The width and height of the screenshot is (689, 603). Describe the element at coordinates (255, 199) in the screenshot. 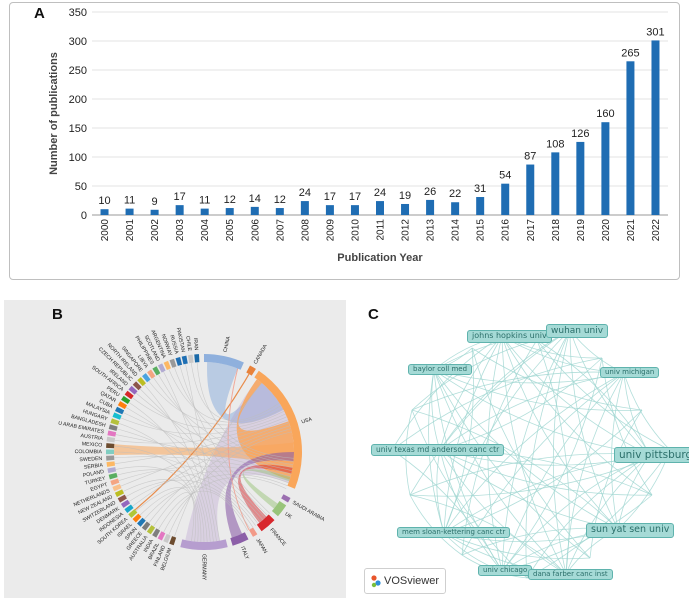

I see `bar-value-label: 14` at that location.